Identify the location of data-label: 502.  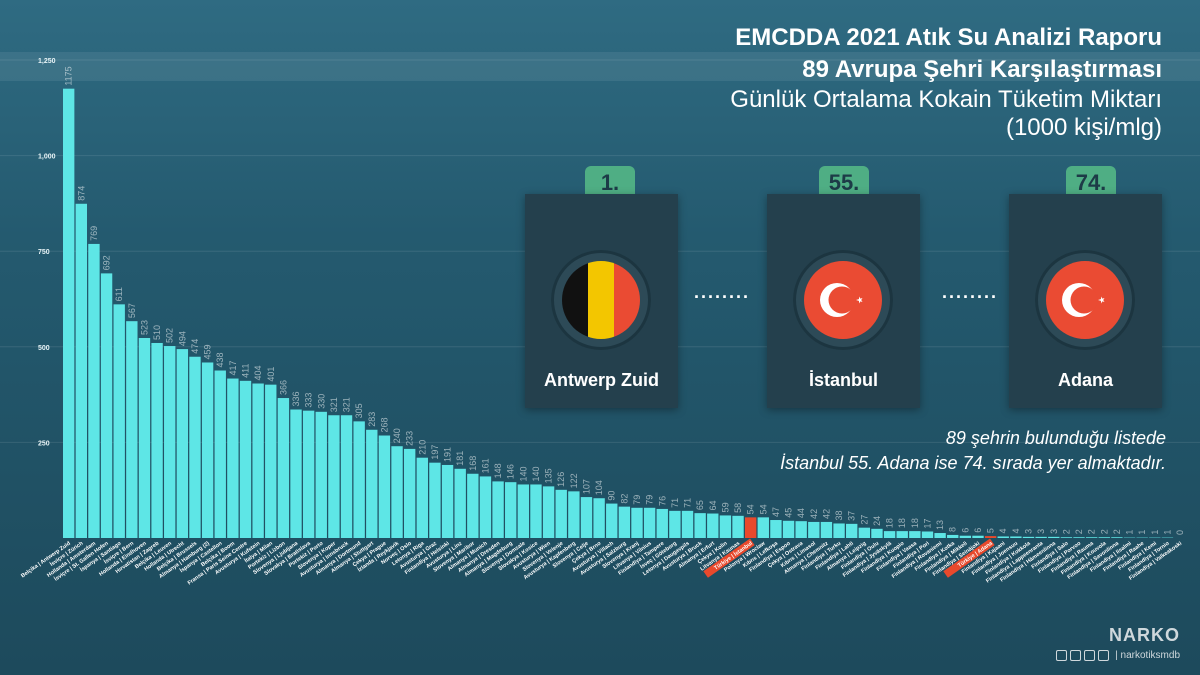
(170, 335).